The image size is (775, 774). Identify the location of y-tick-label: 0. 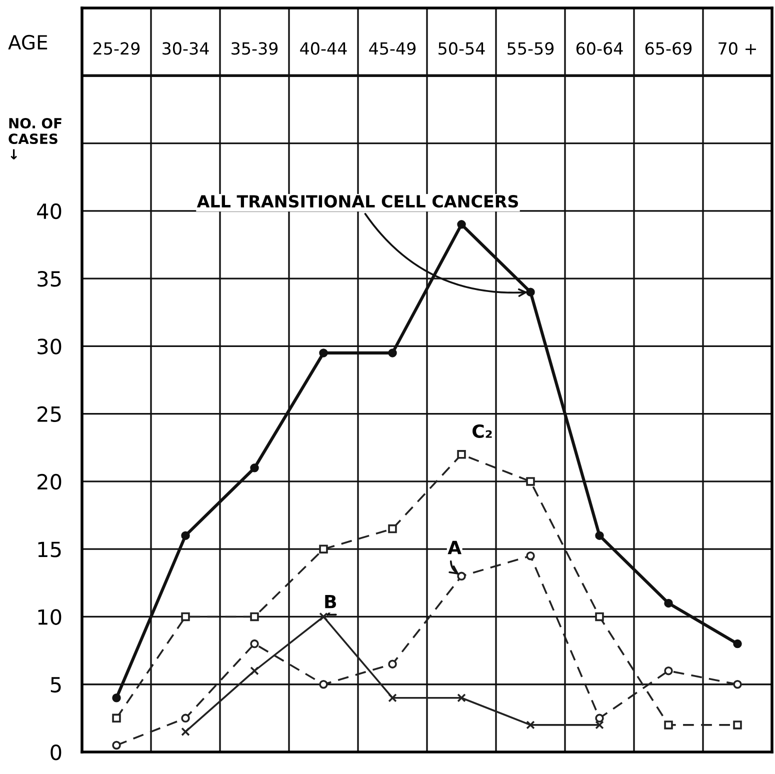
(56, 752).